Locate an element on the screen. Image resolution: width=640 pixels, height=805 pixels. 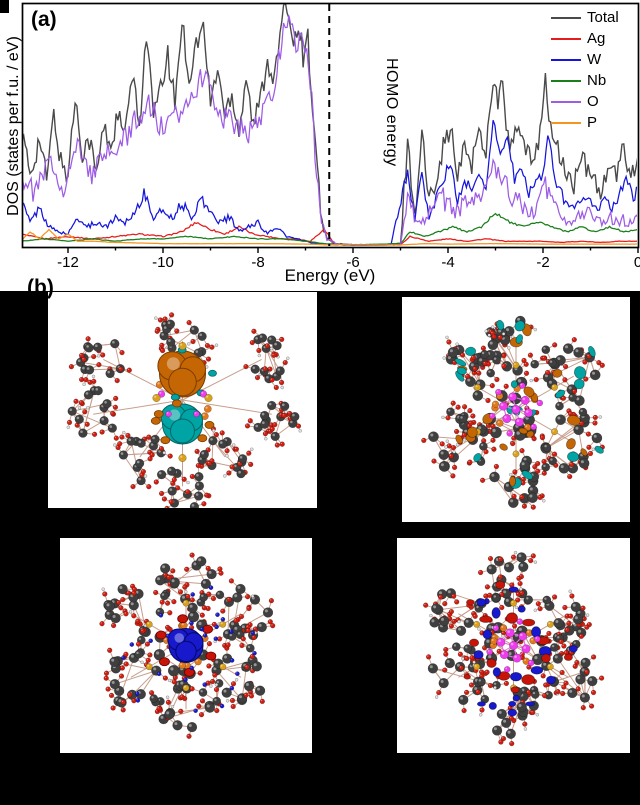
series-P is located at coordinates (330, 237).